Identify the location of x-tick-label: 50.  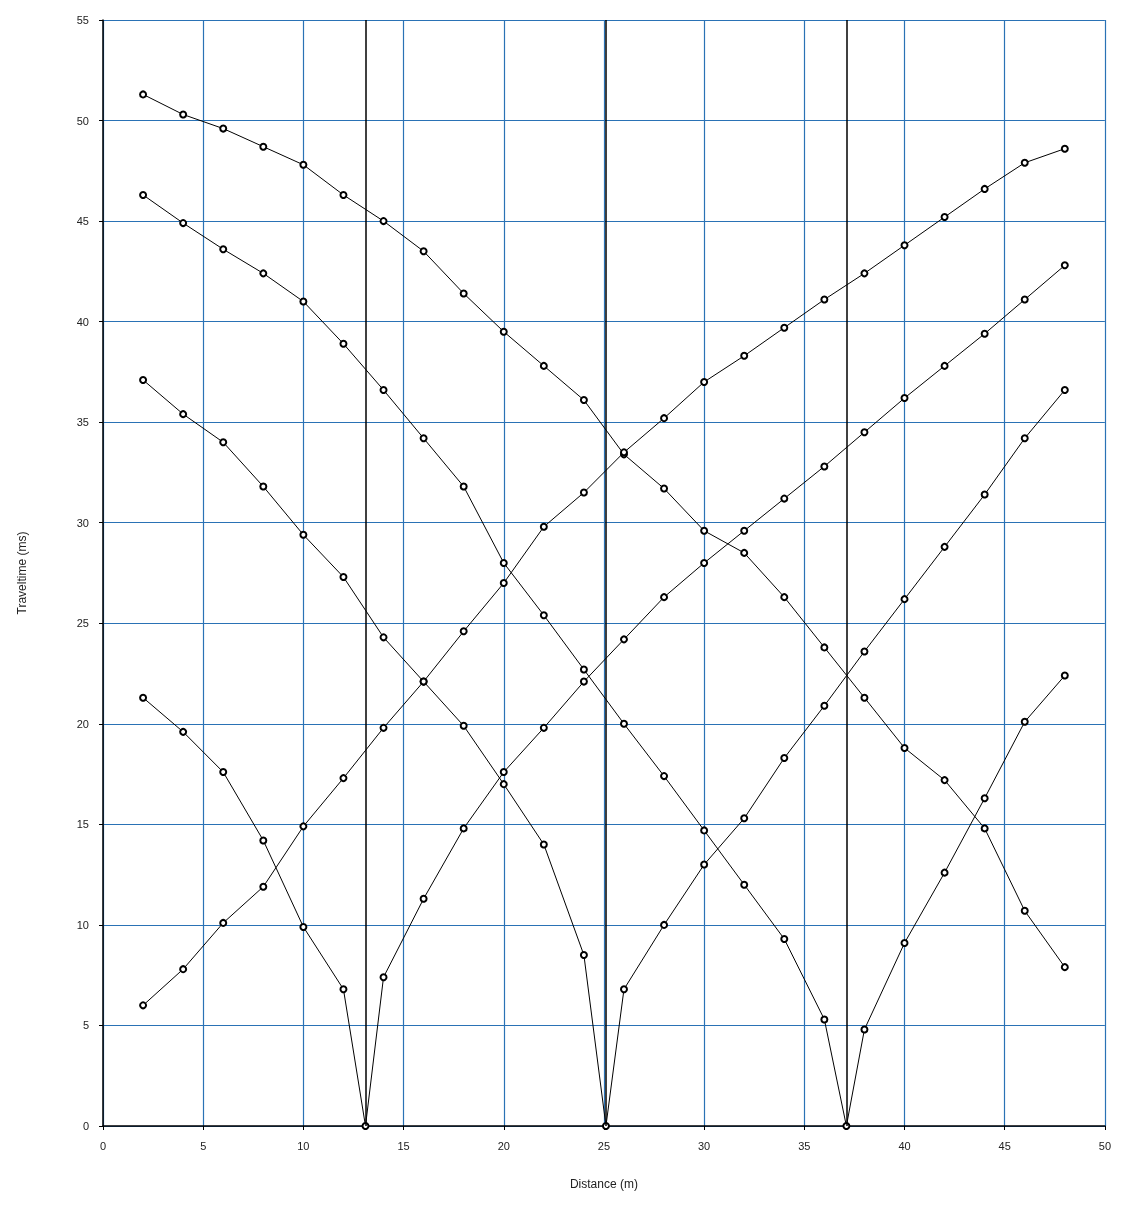
(1105, 1145).